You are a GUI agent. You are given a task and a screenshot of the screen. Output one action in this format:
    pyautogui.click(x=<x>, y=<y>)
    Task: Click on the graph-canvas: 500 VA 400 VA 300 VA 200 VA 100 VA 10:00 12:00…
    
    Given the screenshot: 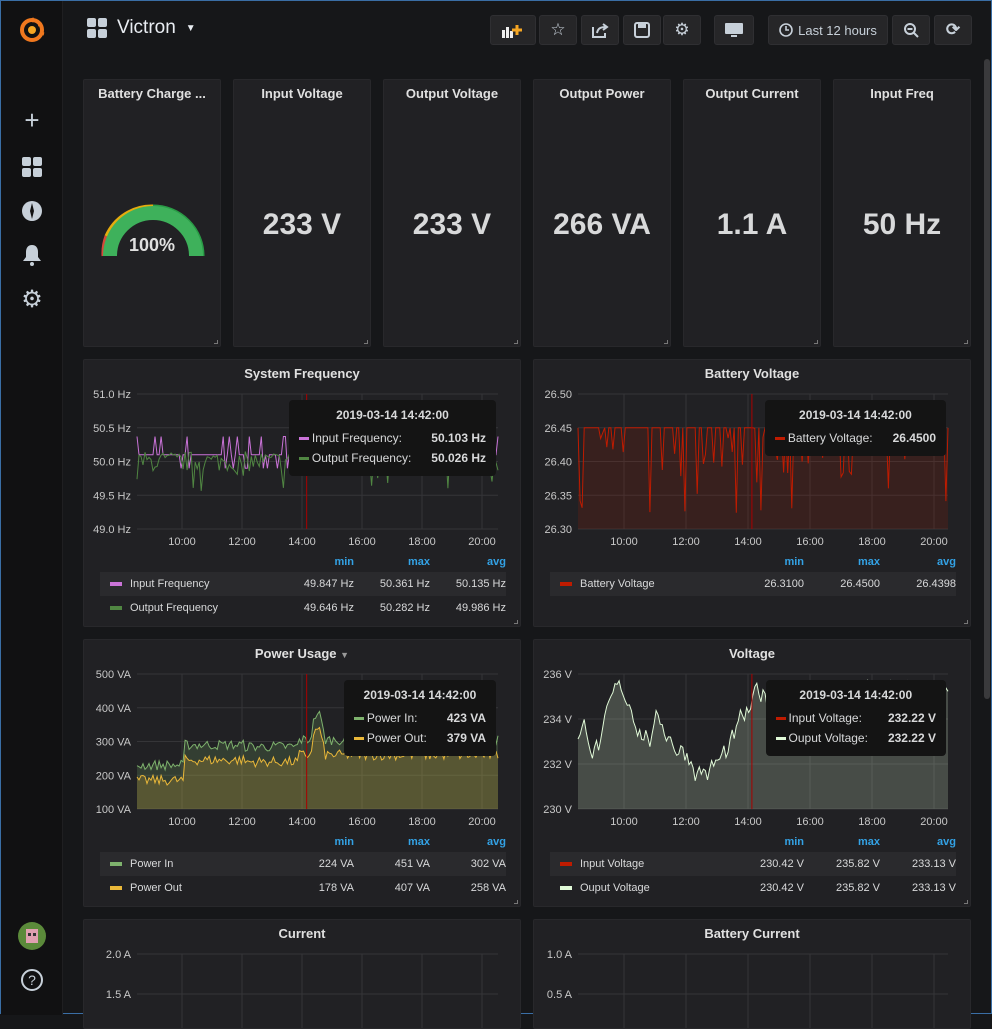 What is the action you would take?
    pyautogui.click(x=302, y=740)
    